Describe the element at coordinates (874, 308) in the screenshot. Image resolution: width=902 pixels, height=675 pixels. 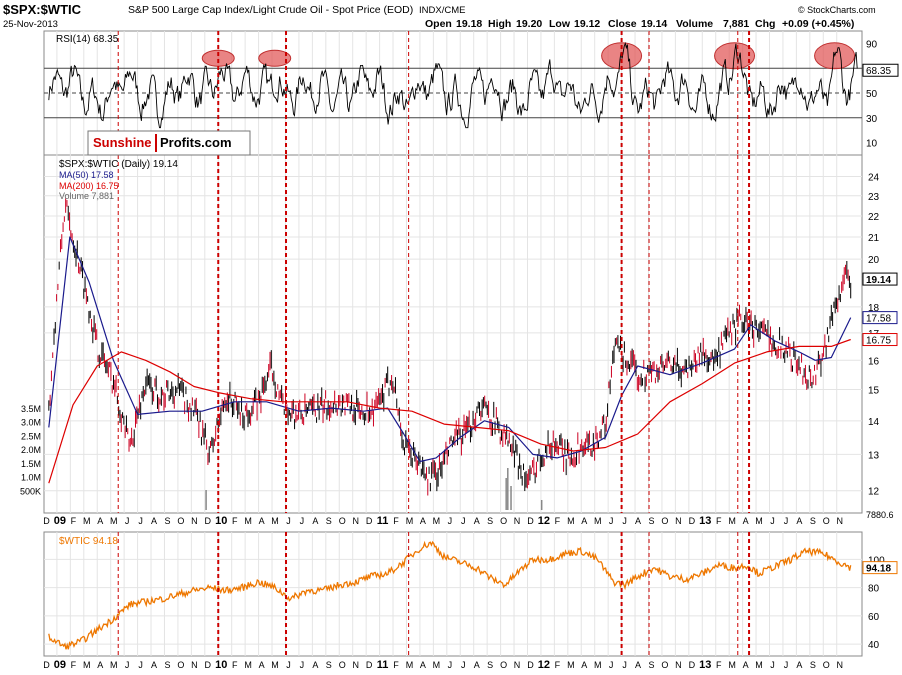
I see `price-y-tick-label: 18` at that location.